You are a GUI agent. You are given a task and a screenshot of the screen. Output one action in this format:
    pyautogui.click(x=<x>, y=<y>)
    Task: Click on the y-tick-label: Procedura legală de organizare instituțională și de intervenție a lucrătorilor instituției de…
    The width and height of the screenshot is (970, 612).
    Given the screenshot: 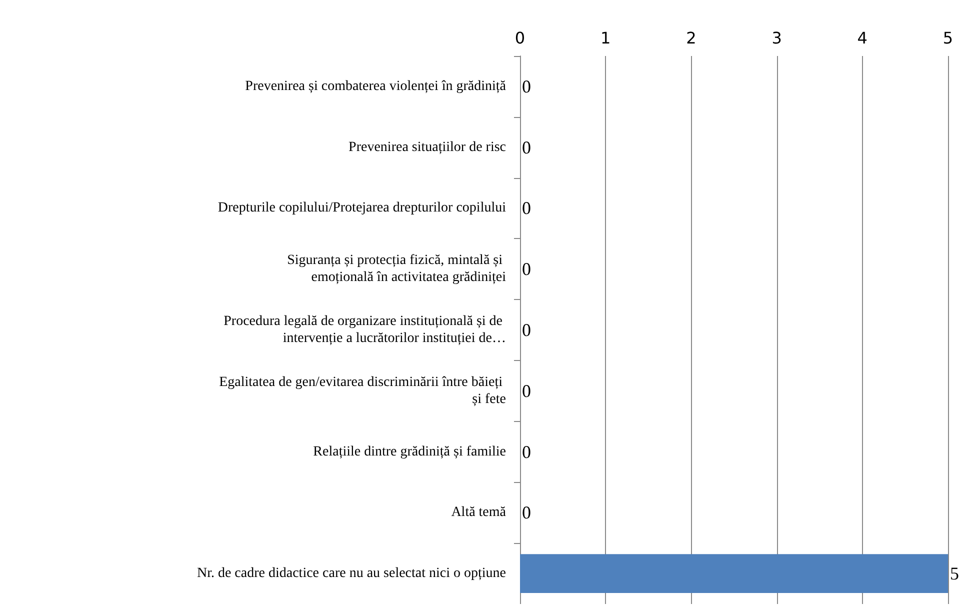 What is the action you would take?
    pyautogui.click(x=365, y=330)
    